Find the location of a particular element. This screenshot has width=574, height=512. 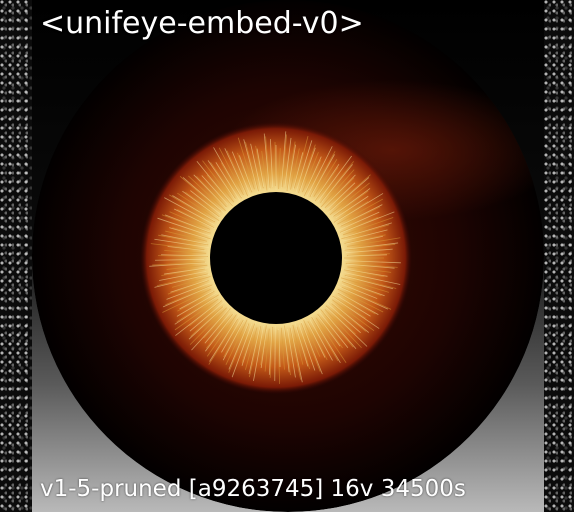

pupil is located at coordinates (276, 258).